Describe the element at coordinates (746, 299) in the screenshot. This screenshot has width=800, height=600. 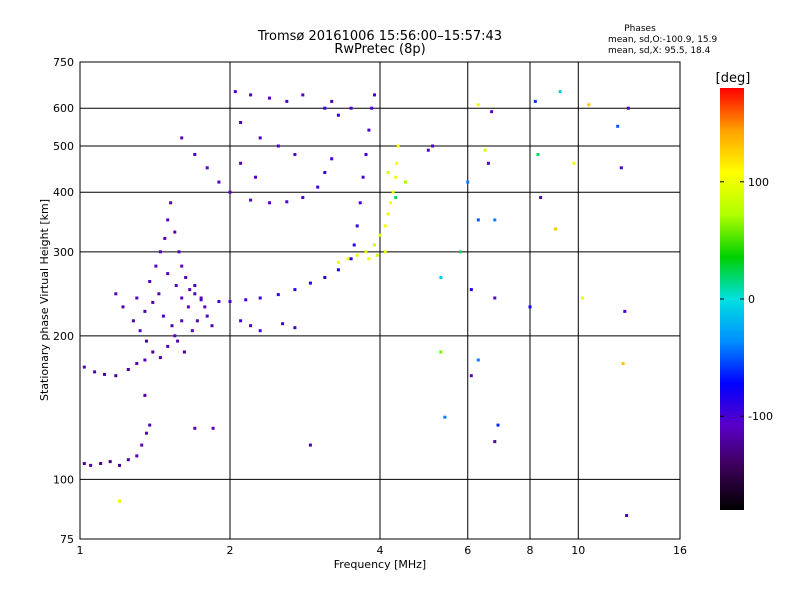
I see `colorbar-ticks: 100 0 -100` at that location.